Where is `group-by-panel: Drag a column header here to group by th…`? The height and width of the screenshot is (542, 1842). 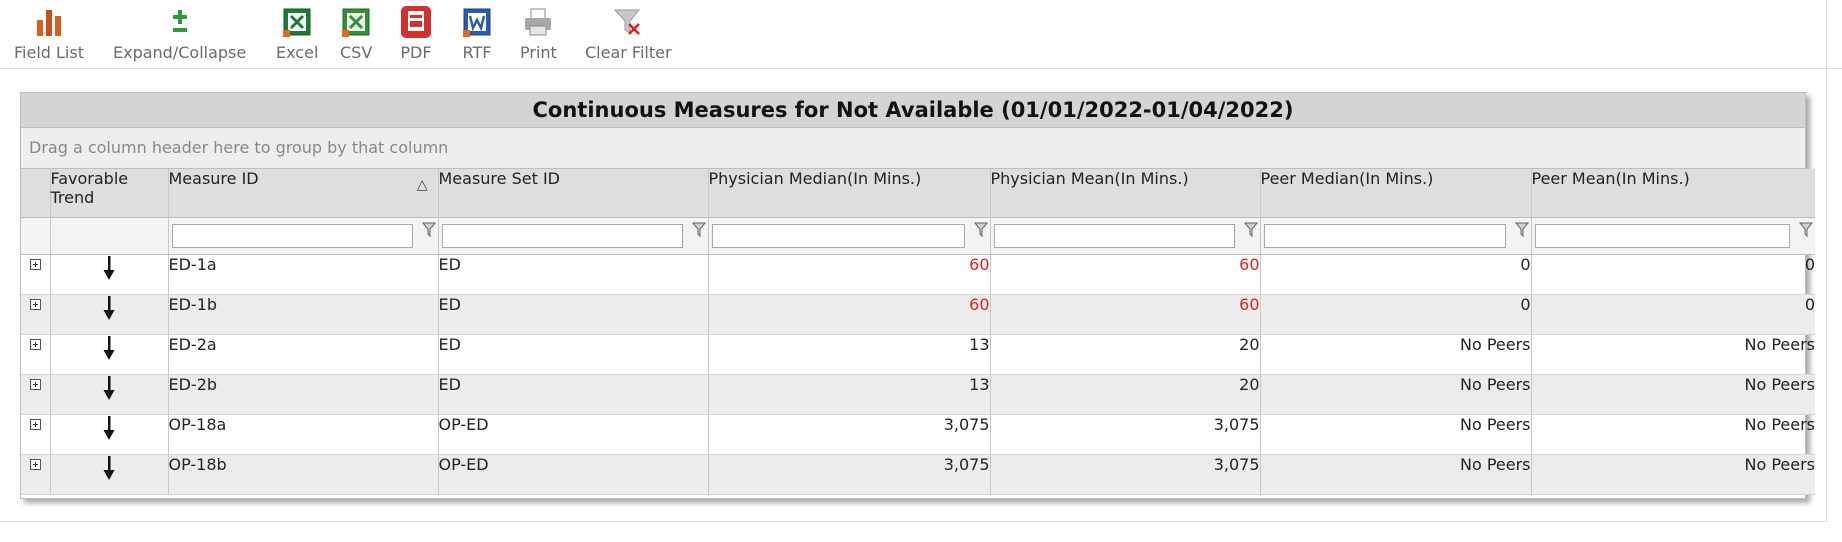 group-by-panel: Drag a column header here to group by th… is located at coordinates (913, 148).